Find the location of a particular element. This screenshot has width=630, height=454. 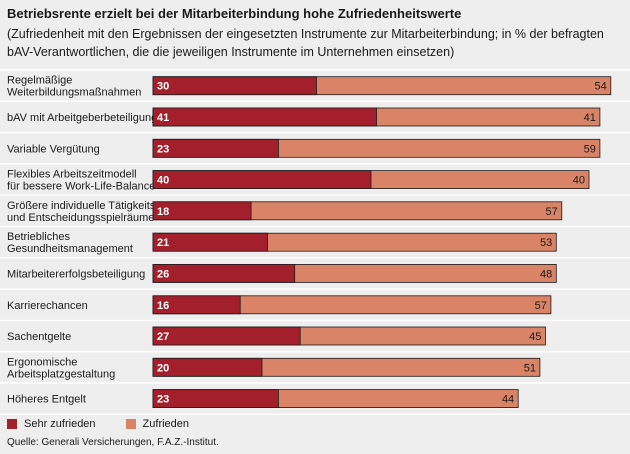

data-label-sehr-zufrieden: 26 is located at coordinates (163, 274).